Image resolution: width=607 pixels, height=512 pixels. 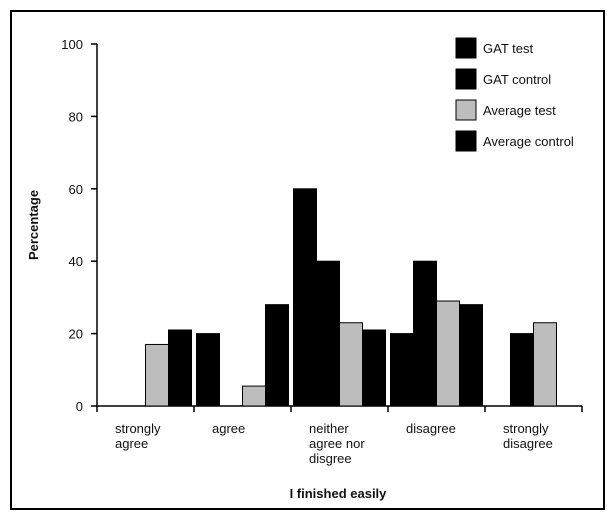 What do you see at coordinates (431, 428) in the screenshot?
I see `category-label: disagree` at bounding box center [431, 428].